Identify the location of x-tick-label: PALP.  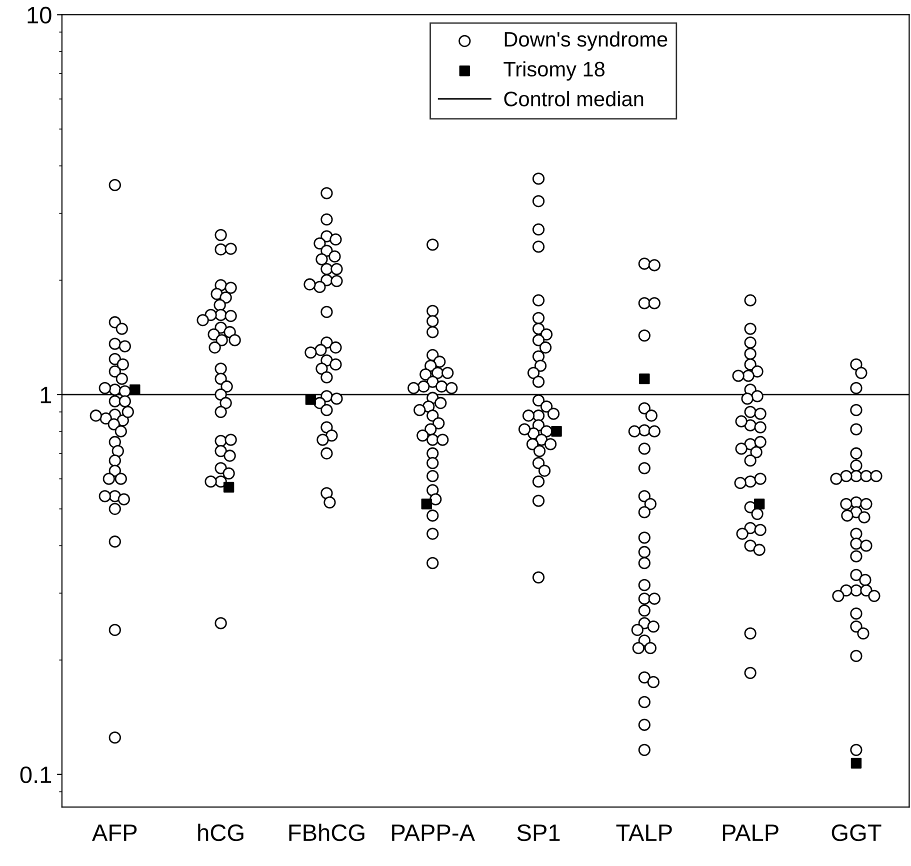
(750, 832).